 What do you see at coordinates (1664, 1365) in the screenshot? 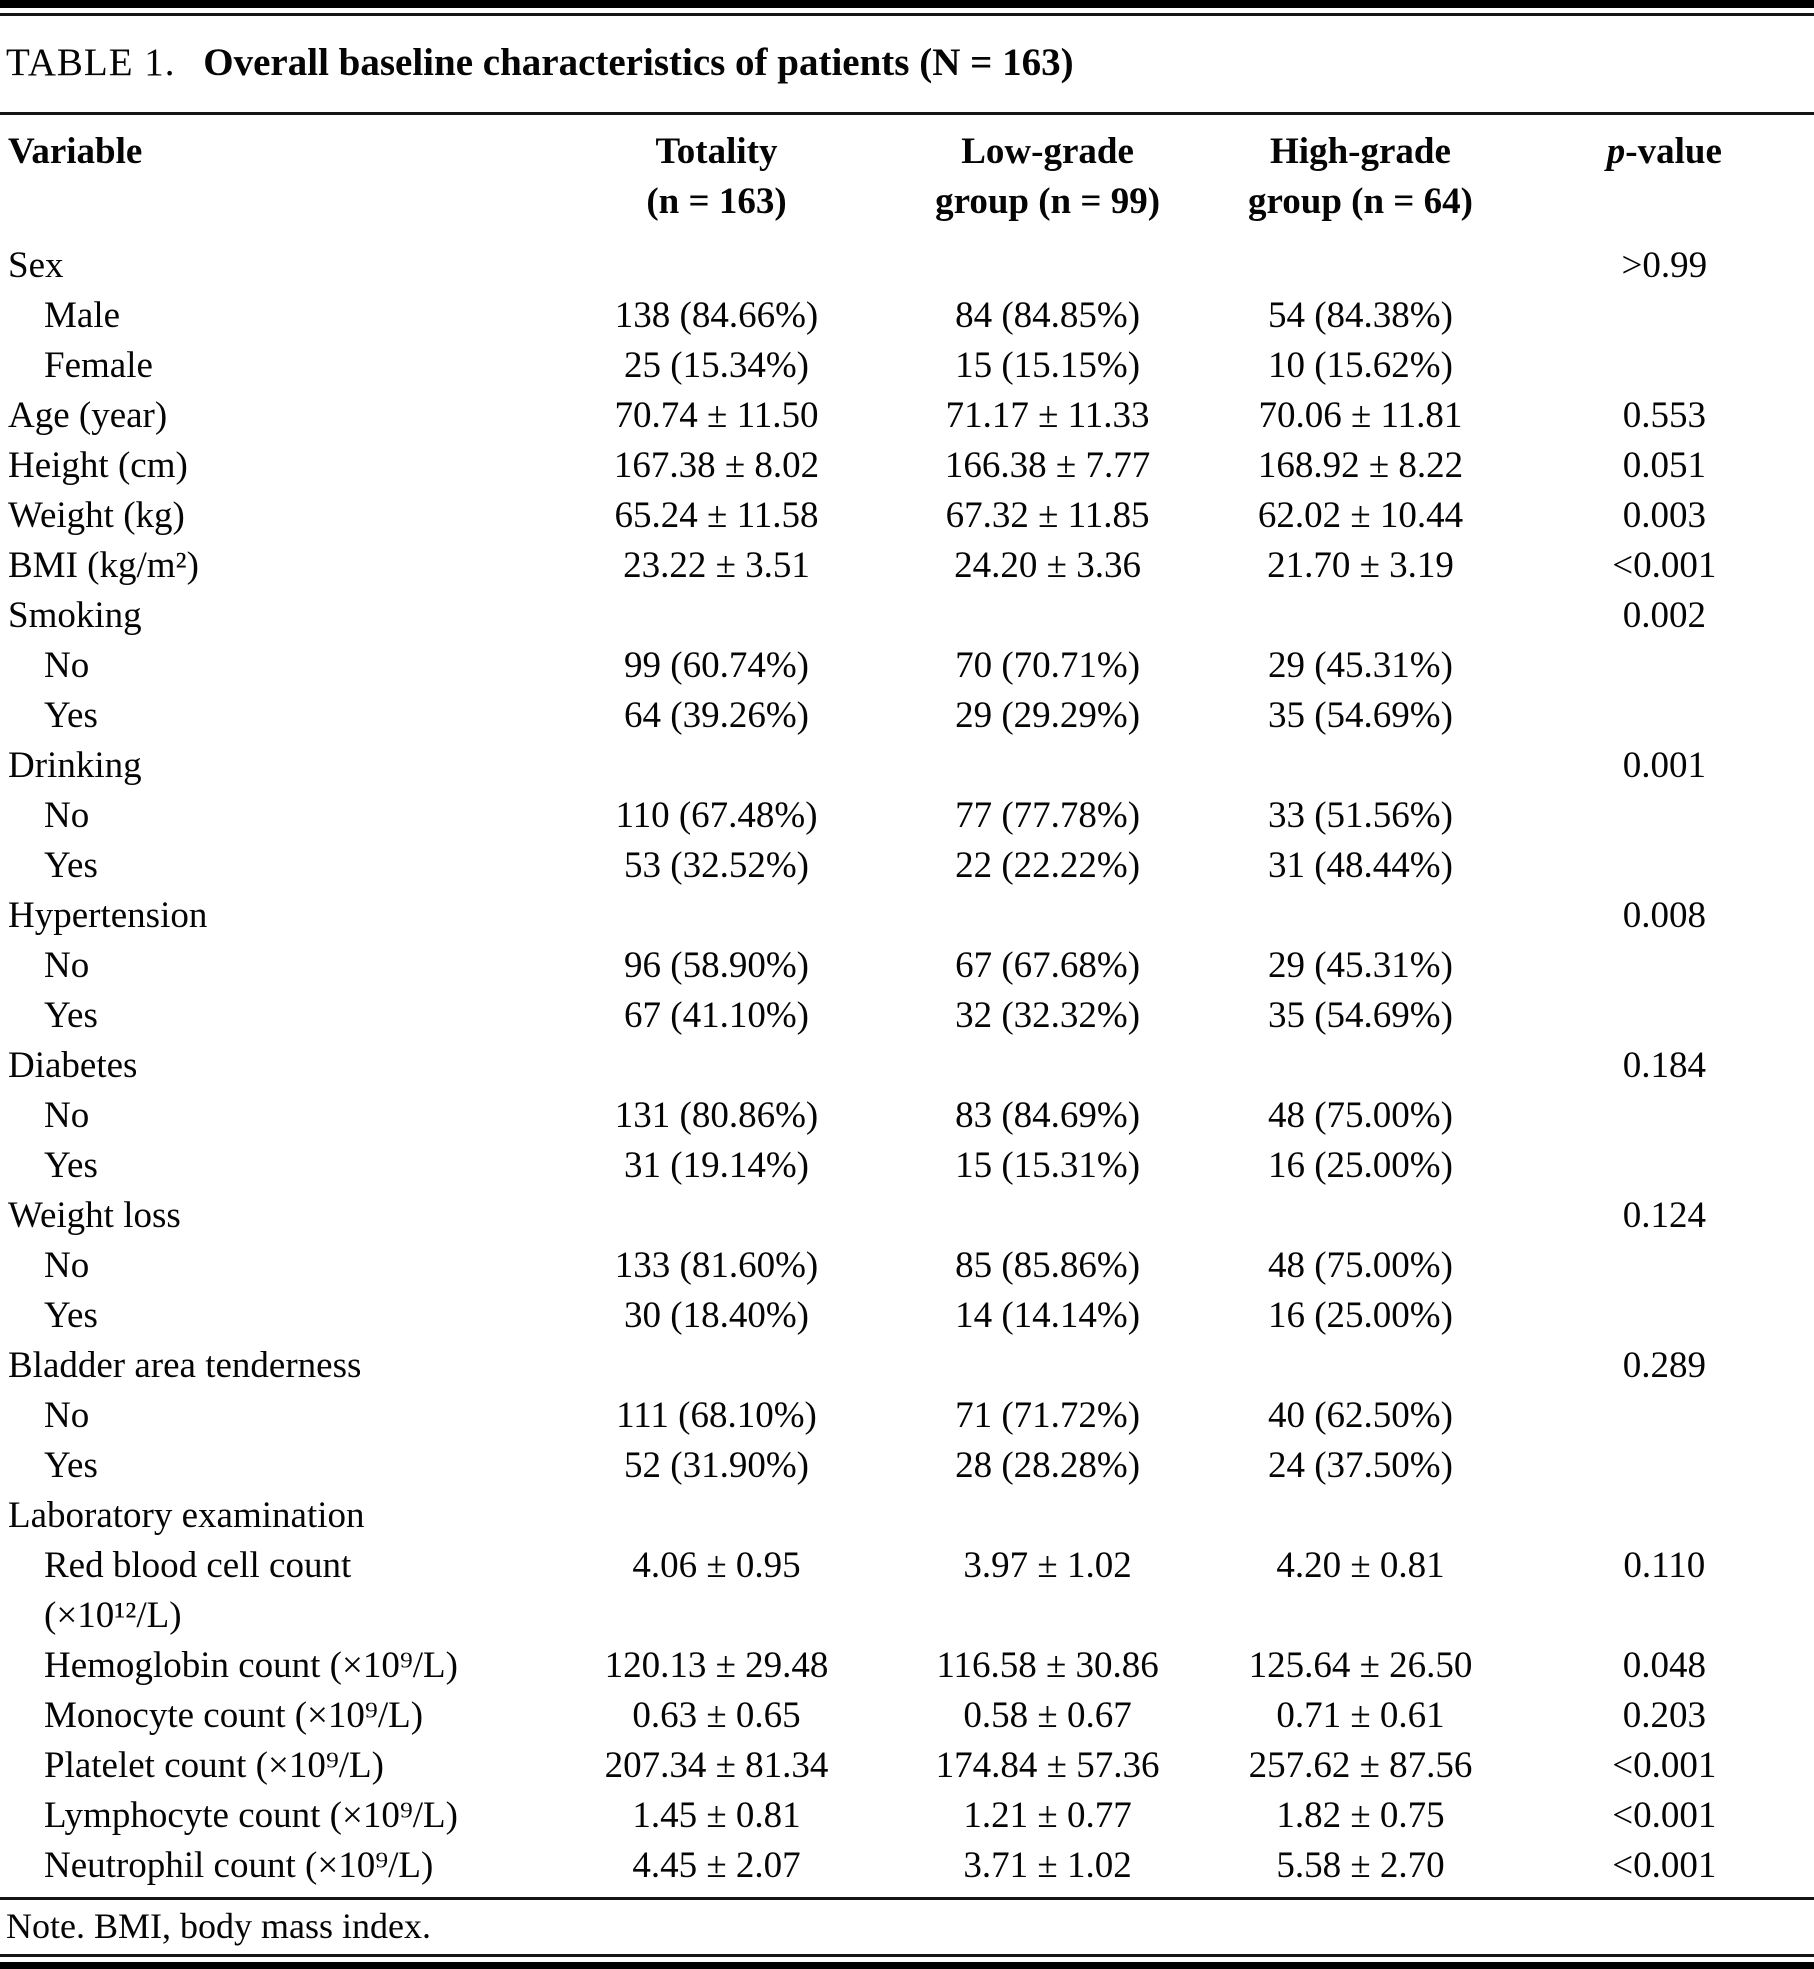
I see `p-value-cell: 0.289` at bounding box center [1664, 1365].